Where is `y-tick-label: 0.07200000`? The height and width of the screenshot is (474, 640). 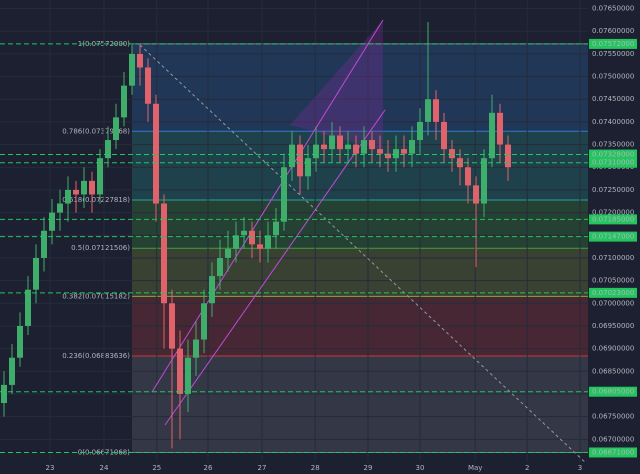 y-tick-label: 0.07200000 is located at coordinates (613, 213).